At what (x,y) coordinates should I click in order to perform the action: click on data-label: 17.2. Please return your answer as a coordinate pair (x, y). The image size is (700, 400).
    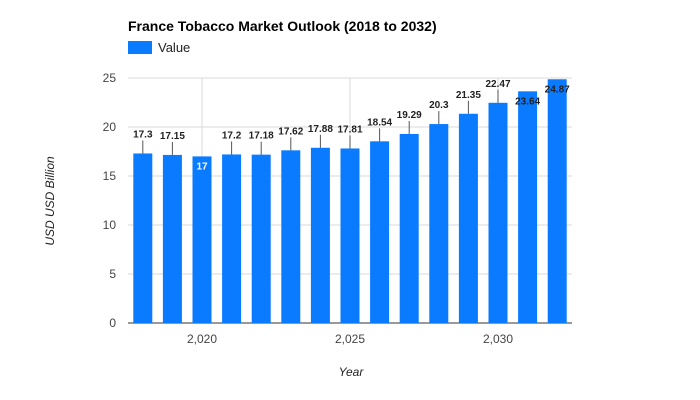
    Looking at the image, I should click on (232, 135).